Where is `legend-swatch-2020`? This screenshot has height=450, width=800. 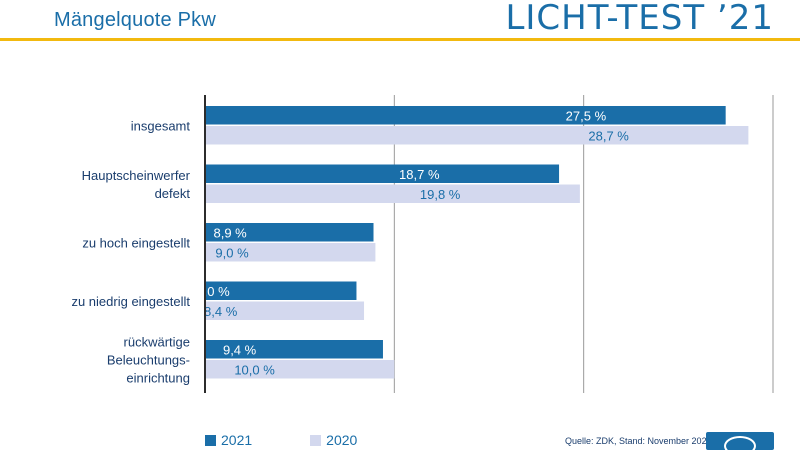 legend-swatch-2020 is located at coordinates (316, 440).